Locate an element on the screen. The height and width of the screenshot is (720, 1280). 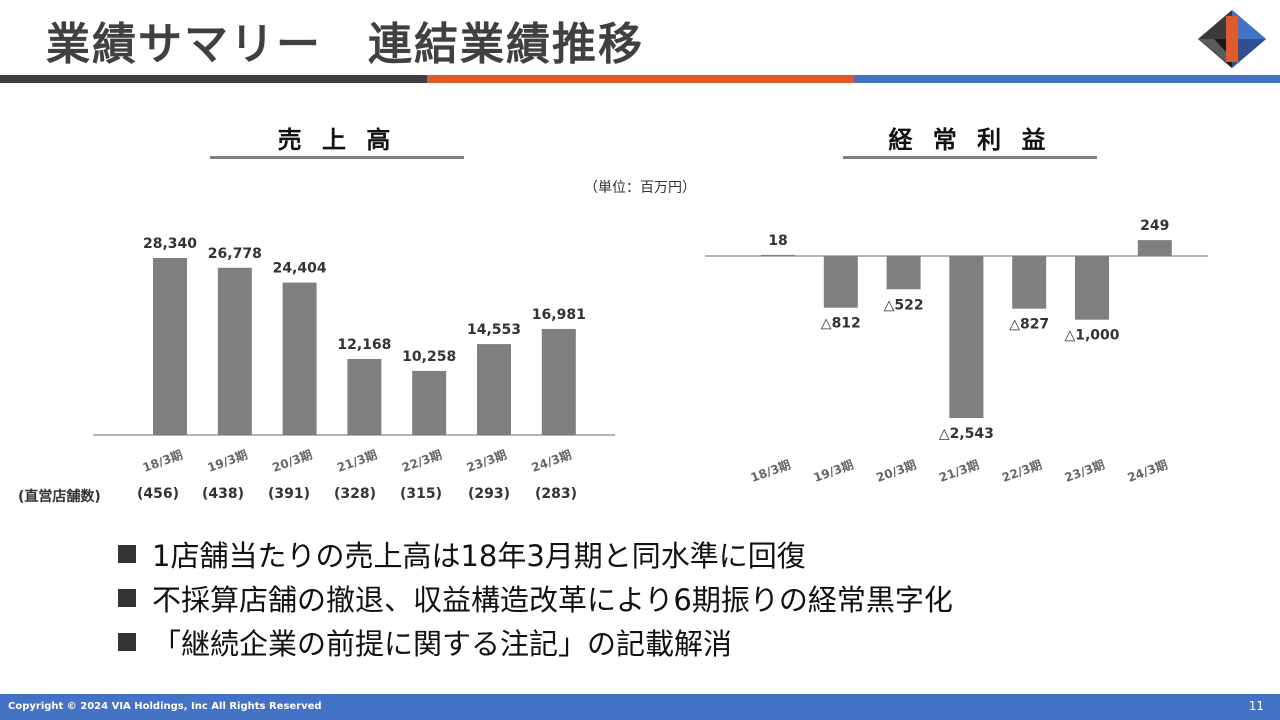
bullet-text: 不採算店舗の撤退、収益構造改革により6期振りの経常黒字化 is located at coordinates (552, 600).